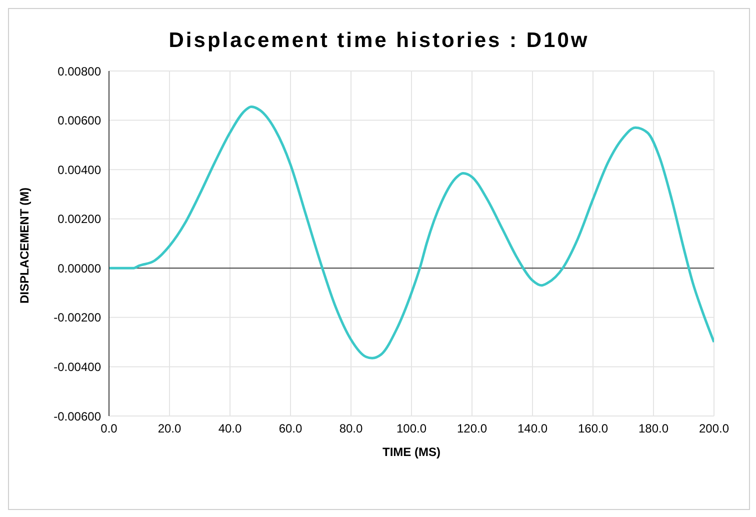 Image resolution: width=756 pixels, height=517 pixels. Describe the element at coordinates (714, 429) in the screenshot. I see `x-tick-label: 200.0` at that location.